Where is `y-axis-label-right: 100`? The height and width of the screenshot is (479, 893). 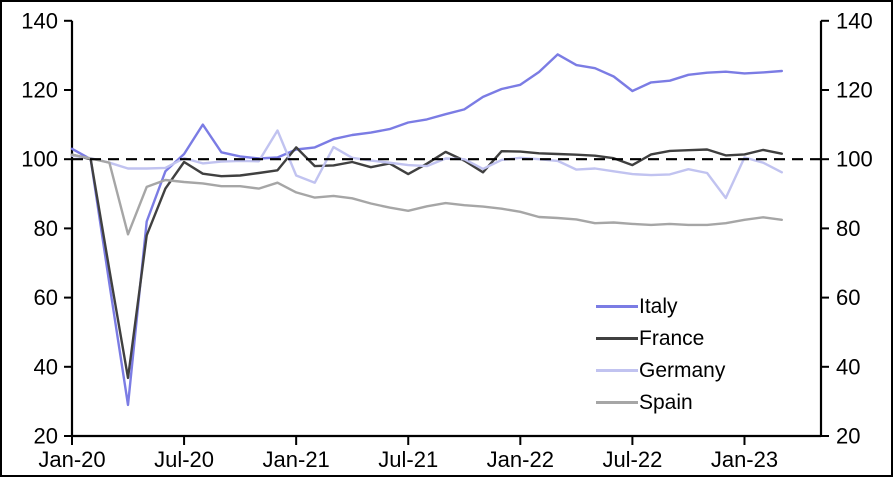
y-axis-label-right: 100 is located at coordinates (854, 159).